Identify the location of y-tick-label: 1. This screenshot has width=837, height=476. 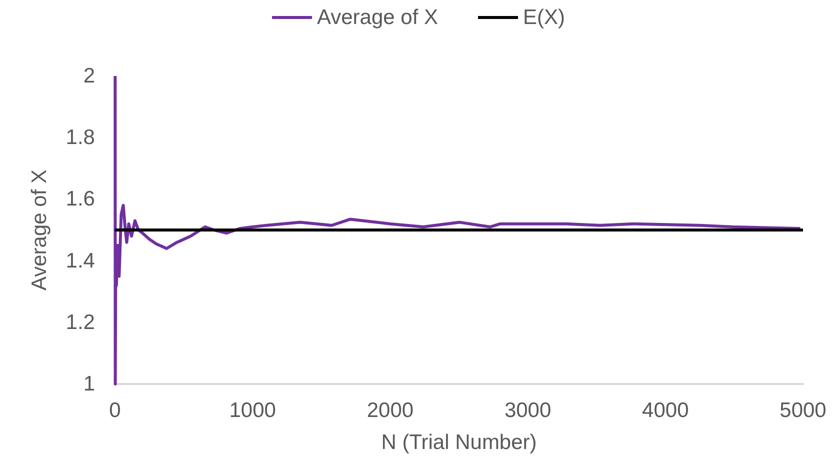
(89, 384).